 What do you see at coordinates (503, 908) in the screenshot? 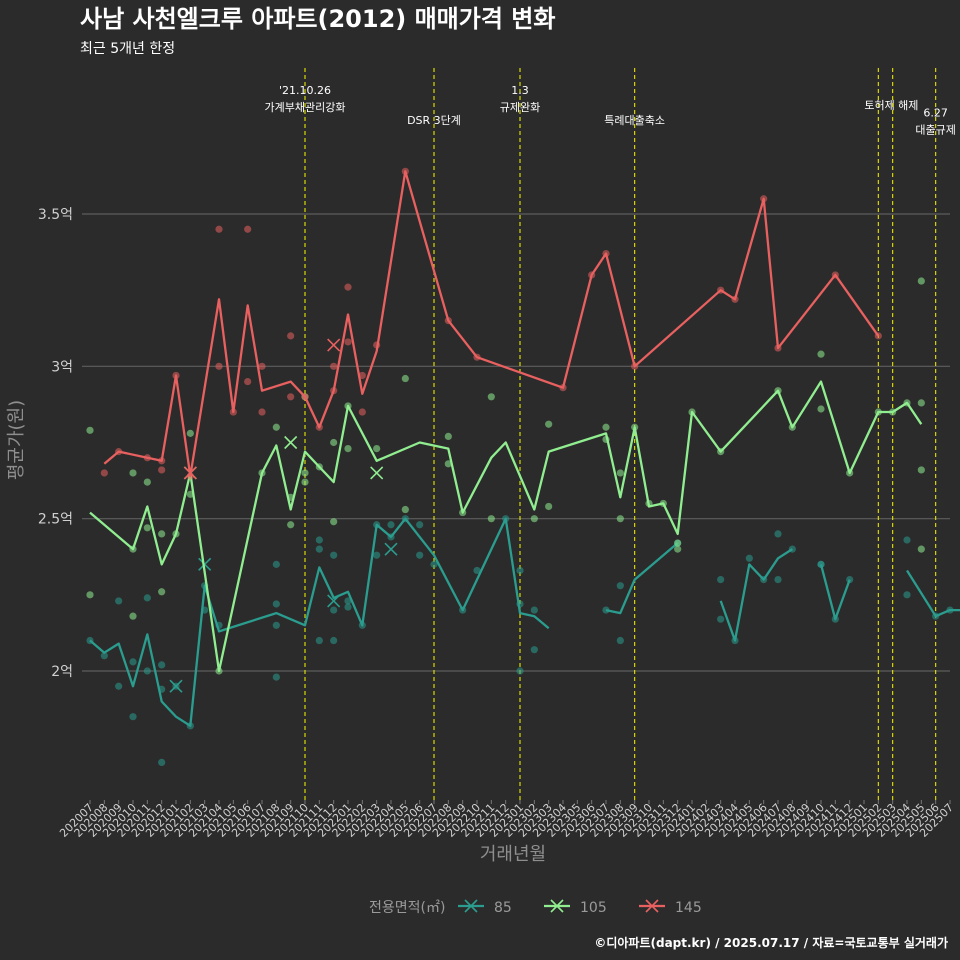
I see `legend-label: 85` at bounding box center [503, 908].